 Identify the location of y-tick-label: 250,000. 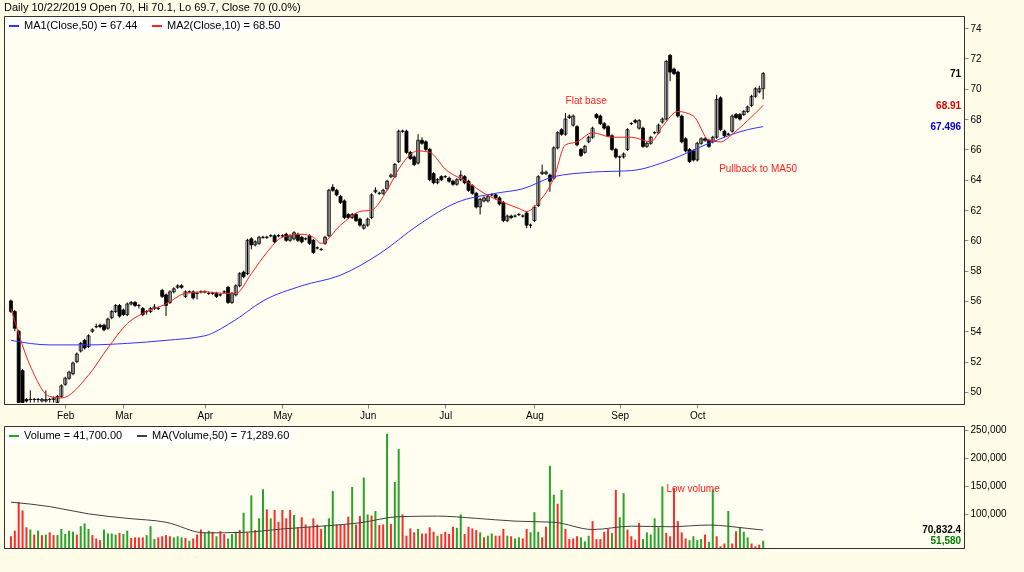
(989, 430).